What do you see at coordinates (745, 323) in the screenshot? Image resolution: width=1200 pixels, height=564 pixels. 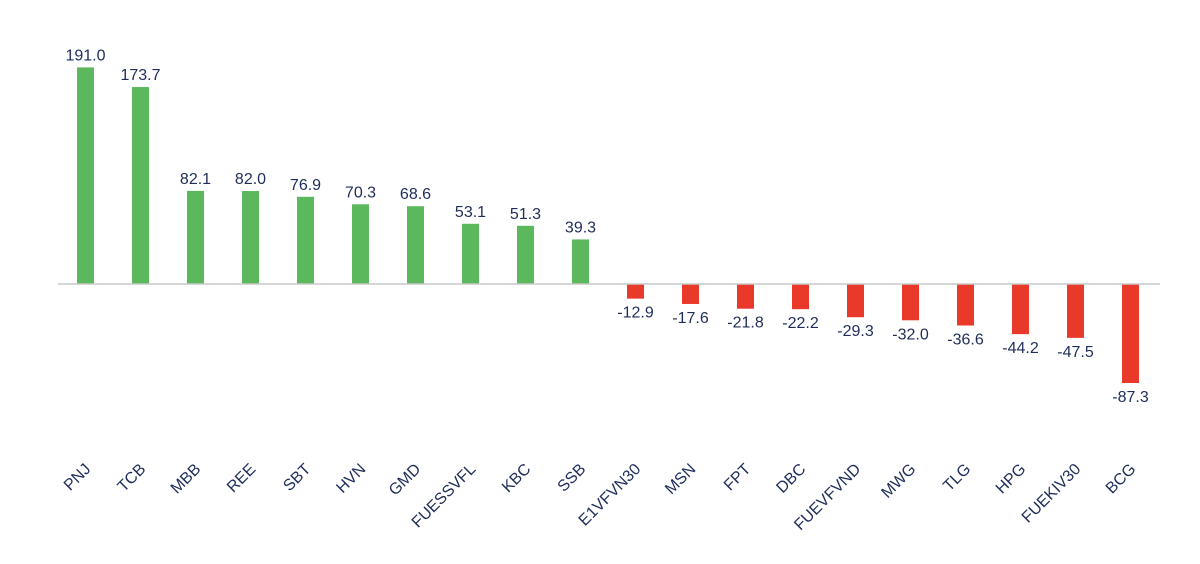 I see `value-label-fpt: -21.8` at bounding box center [745, 323].